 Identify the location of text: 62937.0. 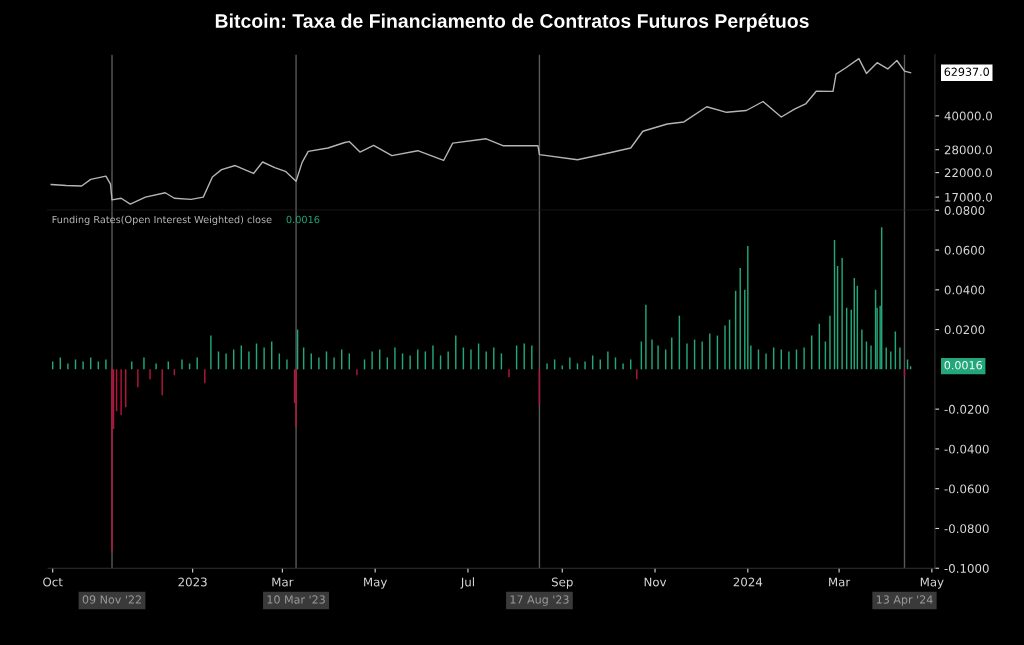
(966, 71).